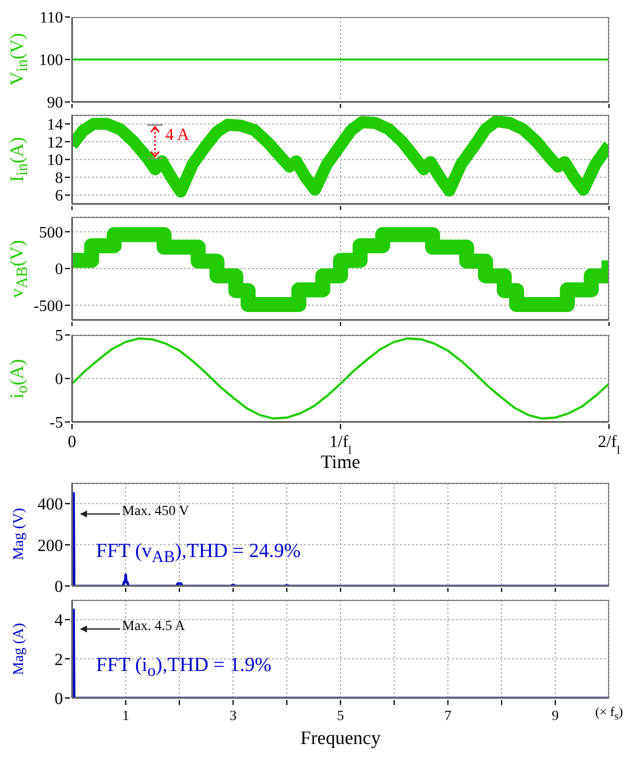 Image resolution: width=631 pixels, height=764 pixels. I want to click on y-tick-label: 5, so click(59, 336).